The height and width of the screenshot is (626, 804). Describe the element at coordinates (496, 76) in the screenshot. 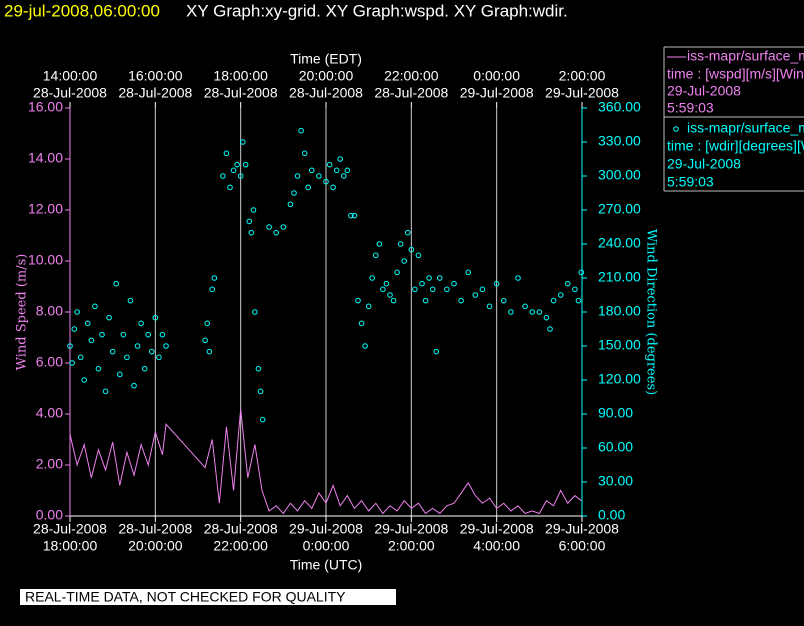

I see `x2-tick-label: 0:00:00` at that location.